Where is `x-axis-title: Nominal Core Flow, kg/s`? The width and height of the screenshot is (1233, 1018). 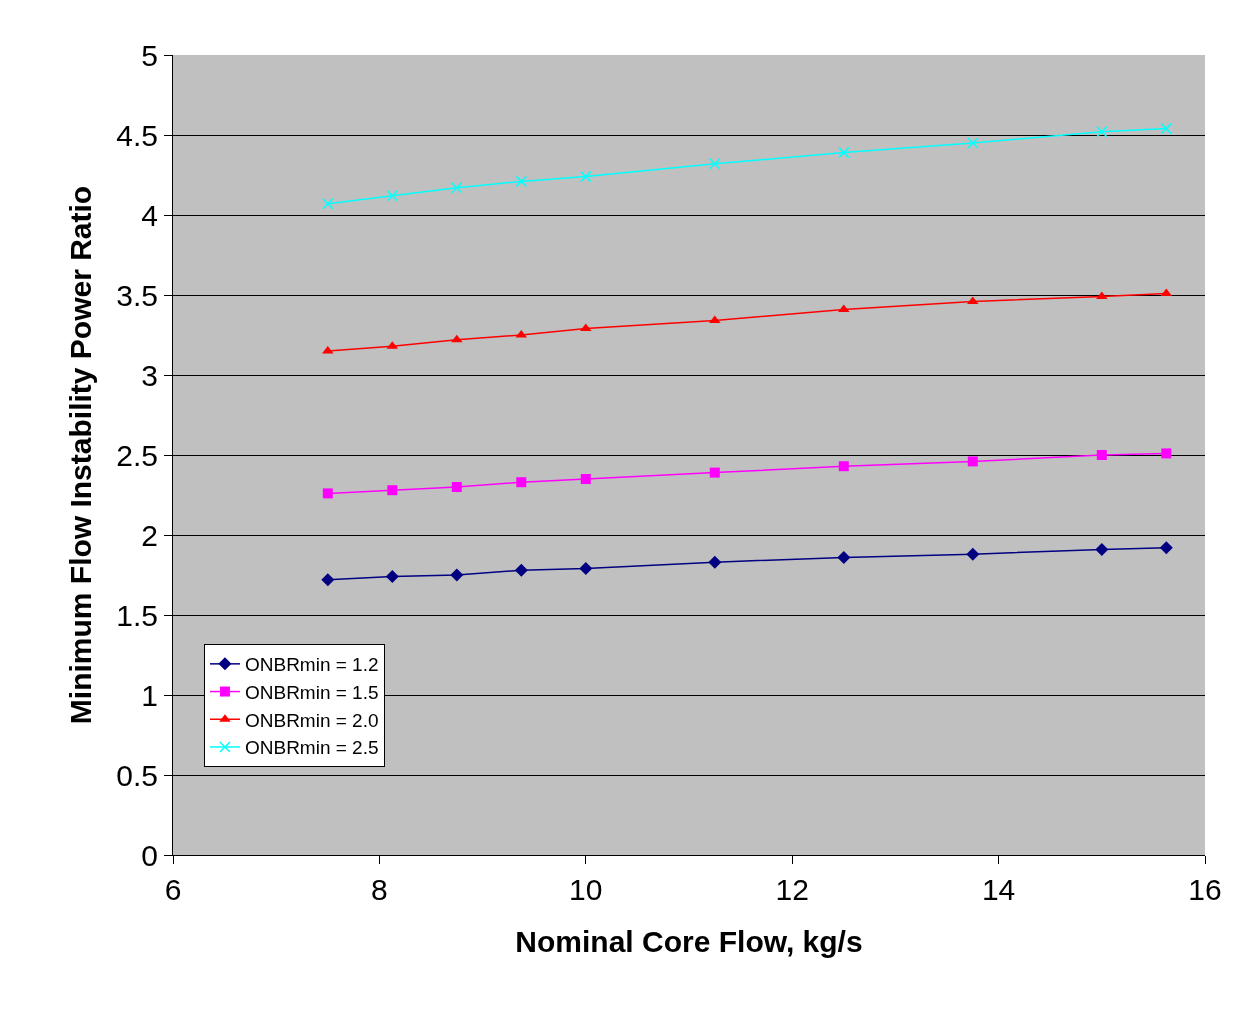
x-axis-title: Nominal Core Flow, kg/s is located at coordinates (689, 941).